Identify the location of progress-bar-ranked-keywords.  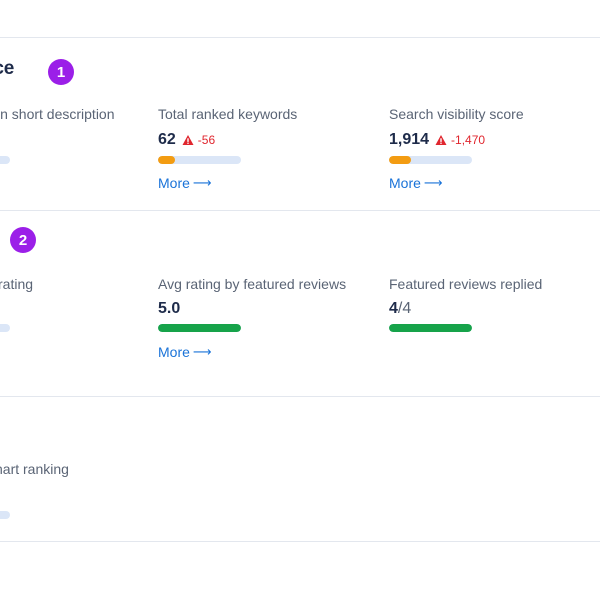
(199, 160).